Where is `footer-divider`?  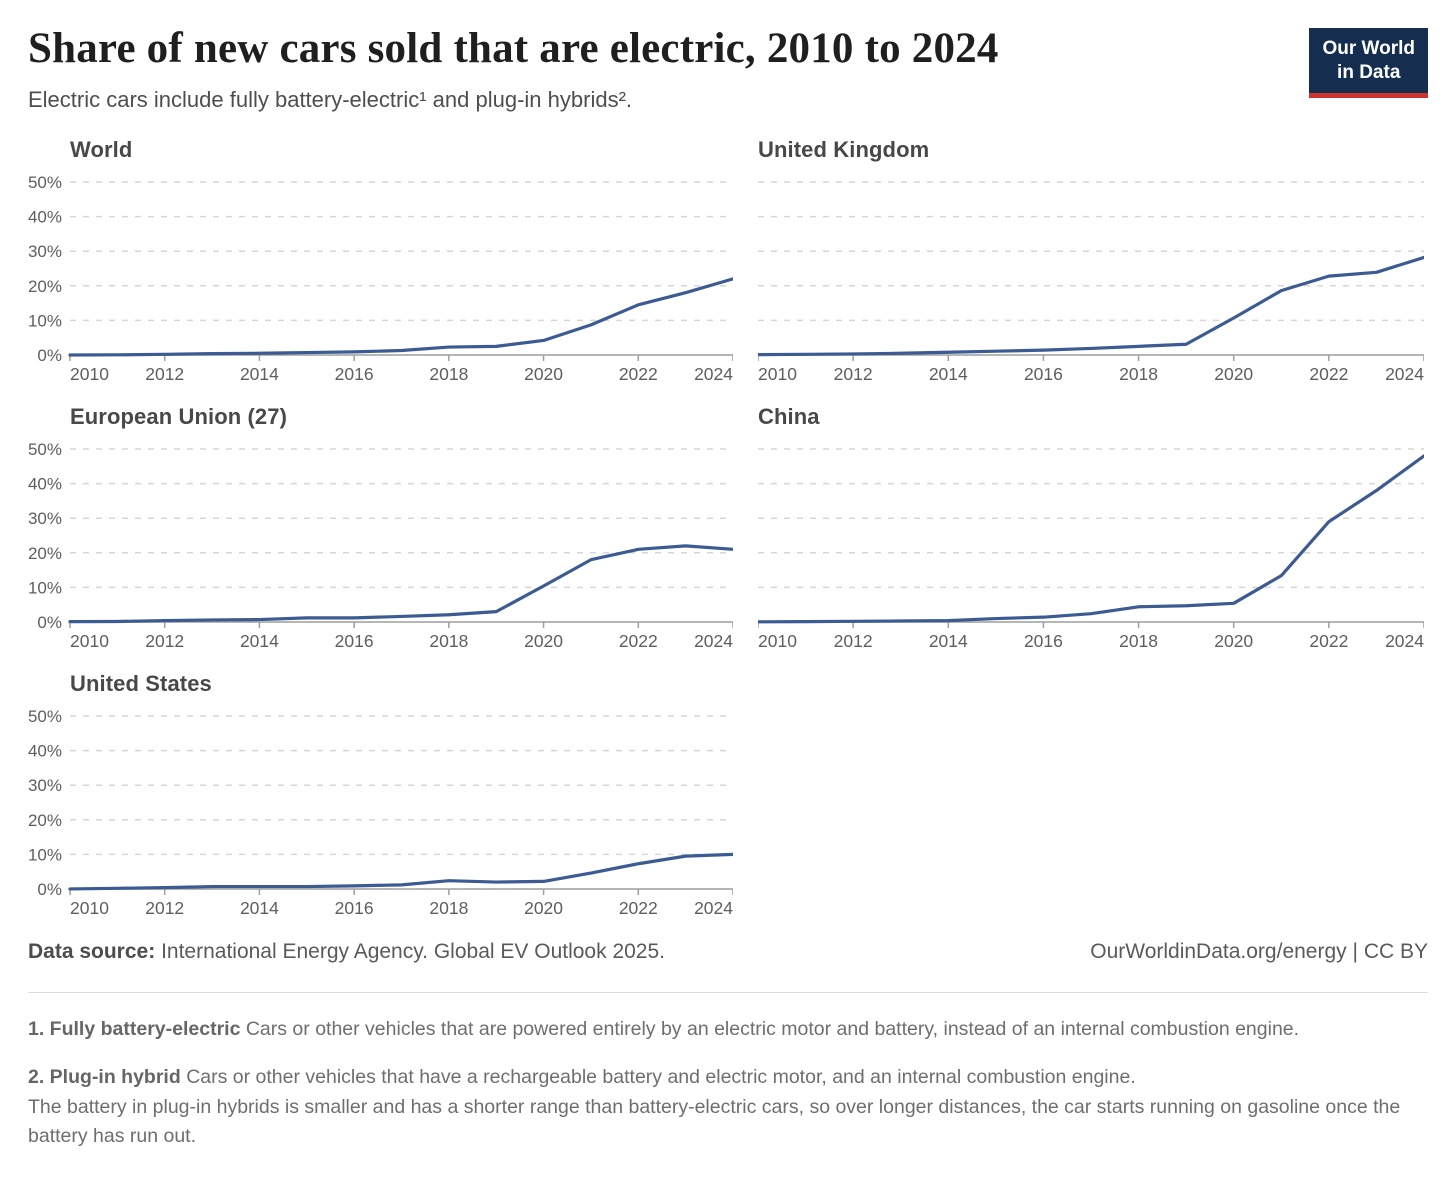 footer-divider is located at coordinates (728, 993).